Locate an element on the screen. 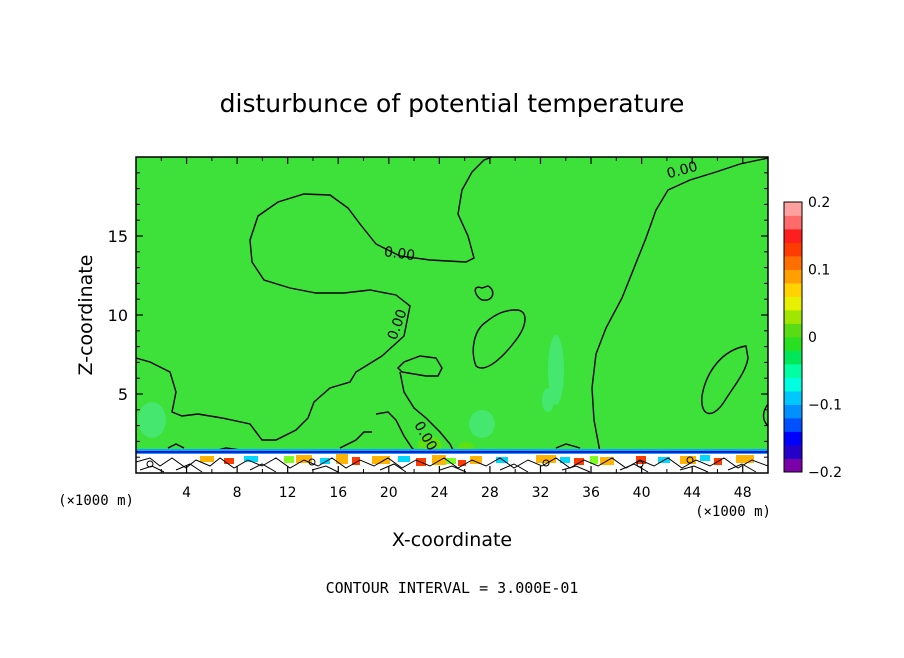  y-axis-label: Z-coordinate is located at coordinates (86, 315).